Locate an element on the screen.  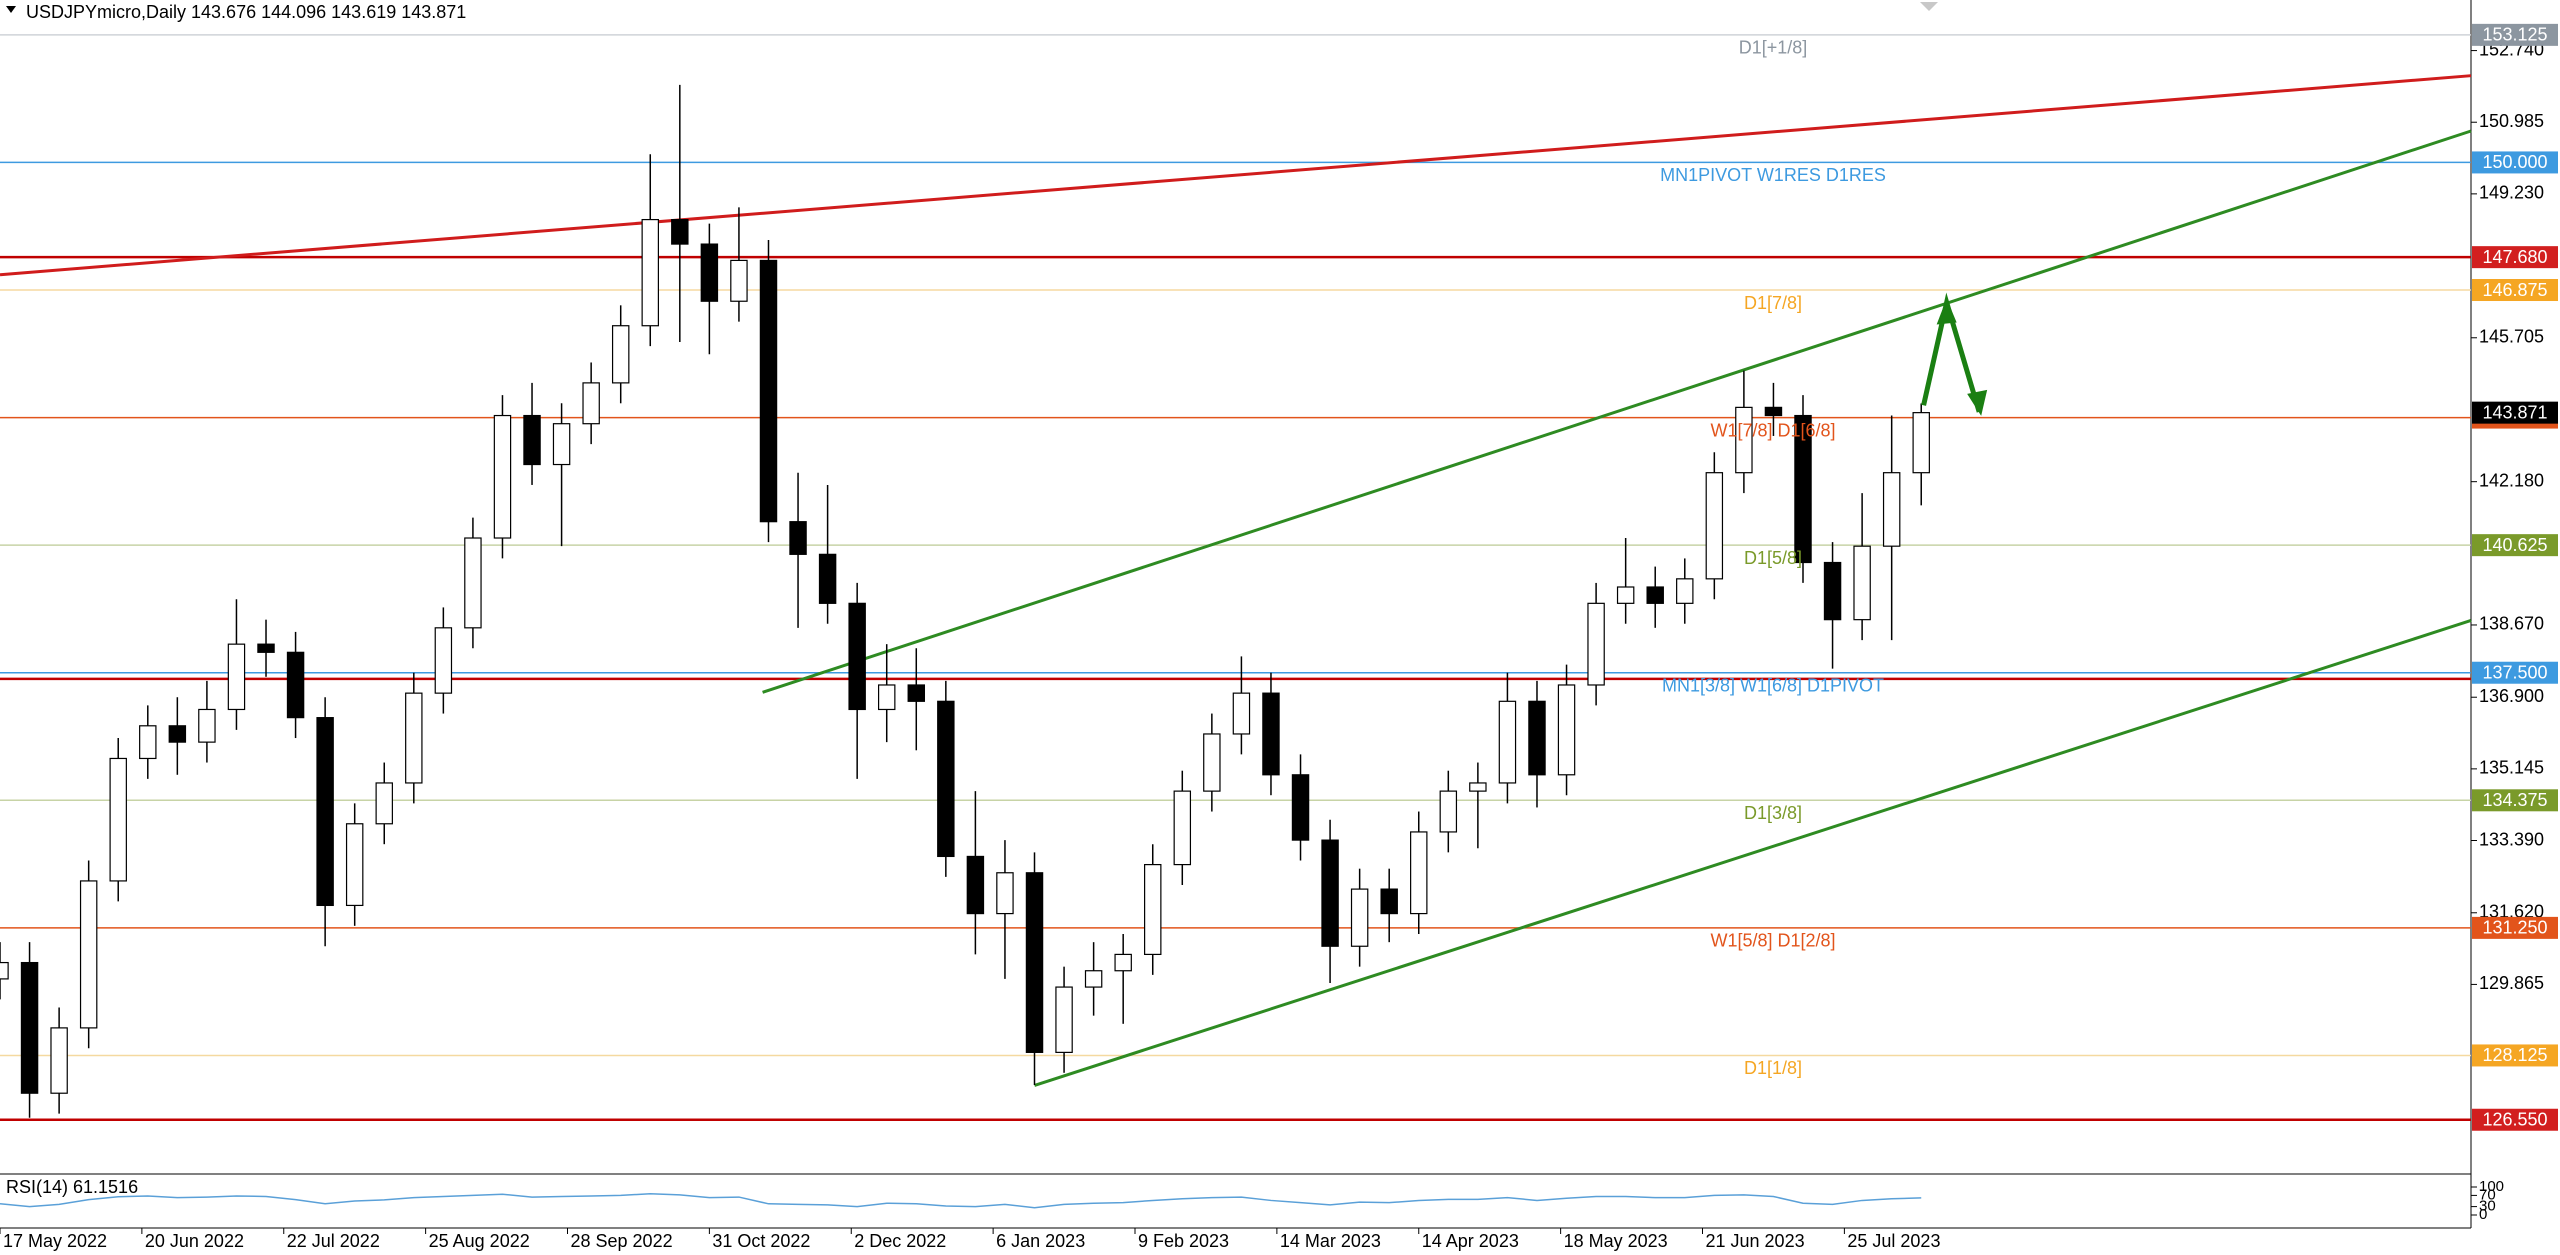
x-tick-label: 25 Jul 2023 is located at coordinates (1893, 1241).